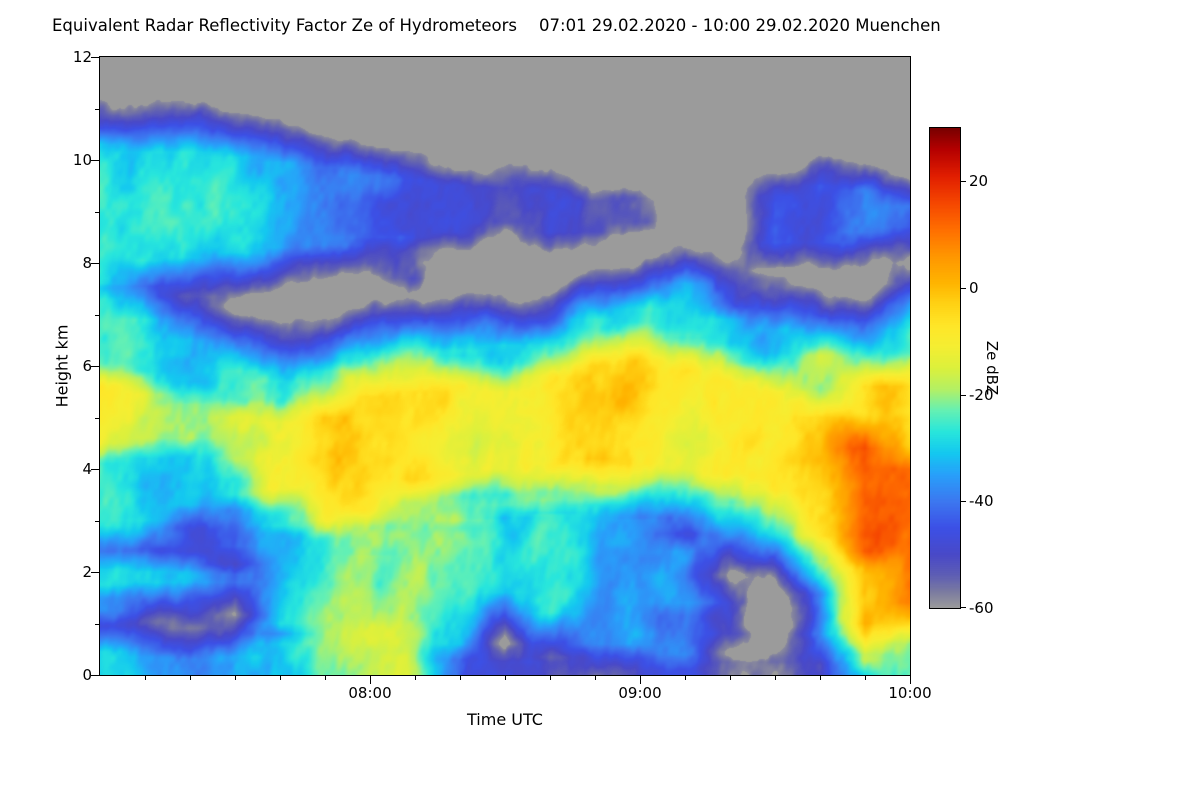  I want to click on colorbar-frame, so click(945, 368).